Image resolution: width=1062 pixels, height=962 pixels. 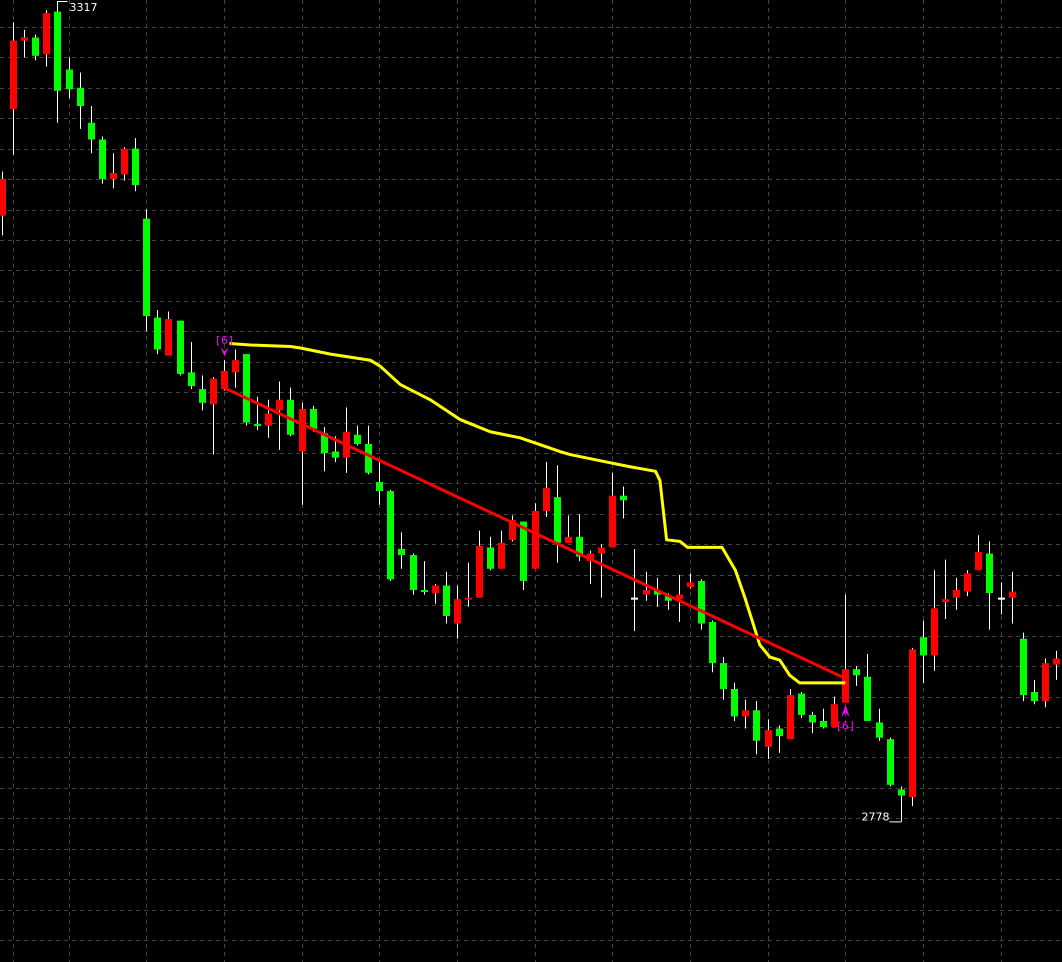 What do you see at coordinates (224, 352) in the screenshot?
I see `arrow-down-icon` at bounding box center [224, 352].